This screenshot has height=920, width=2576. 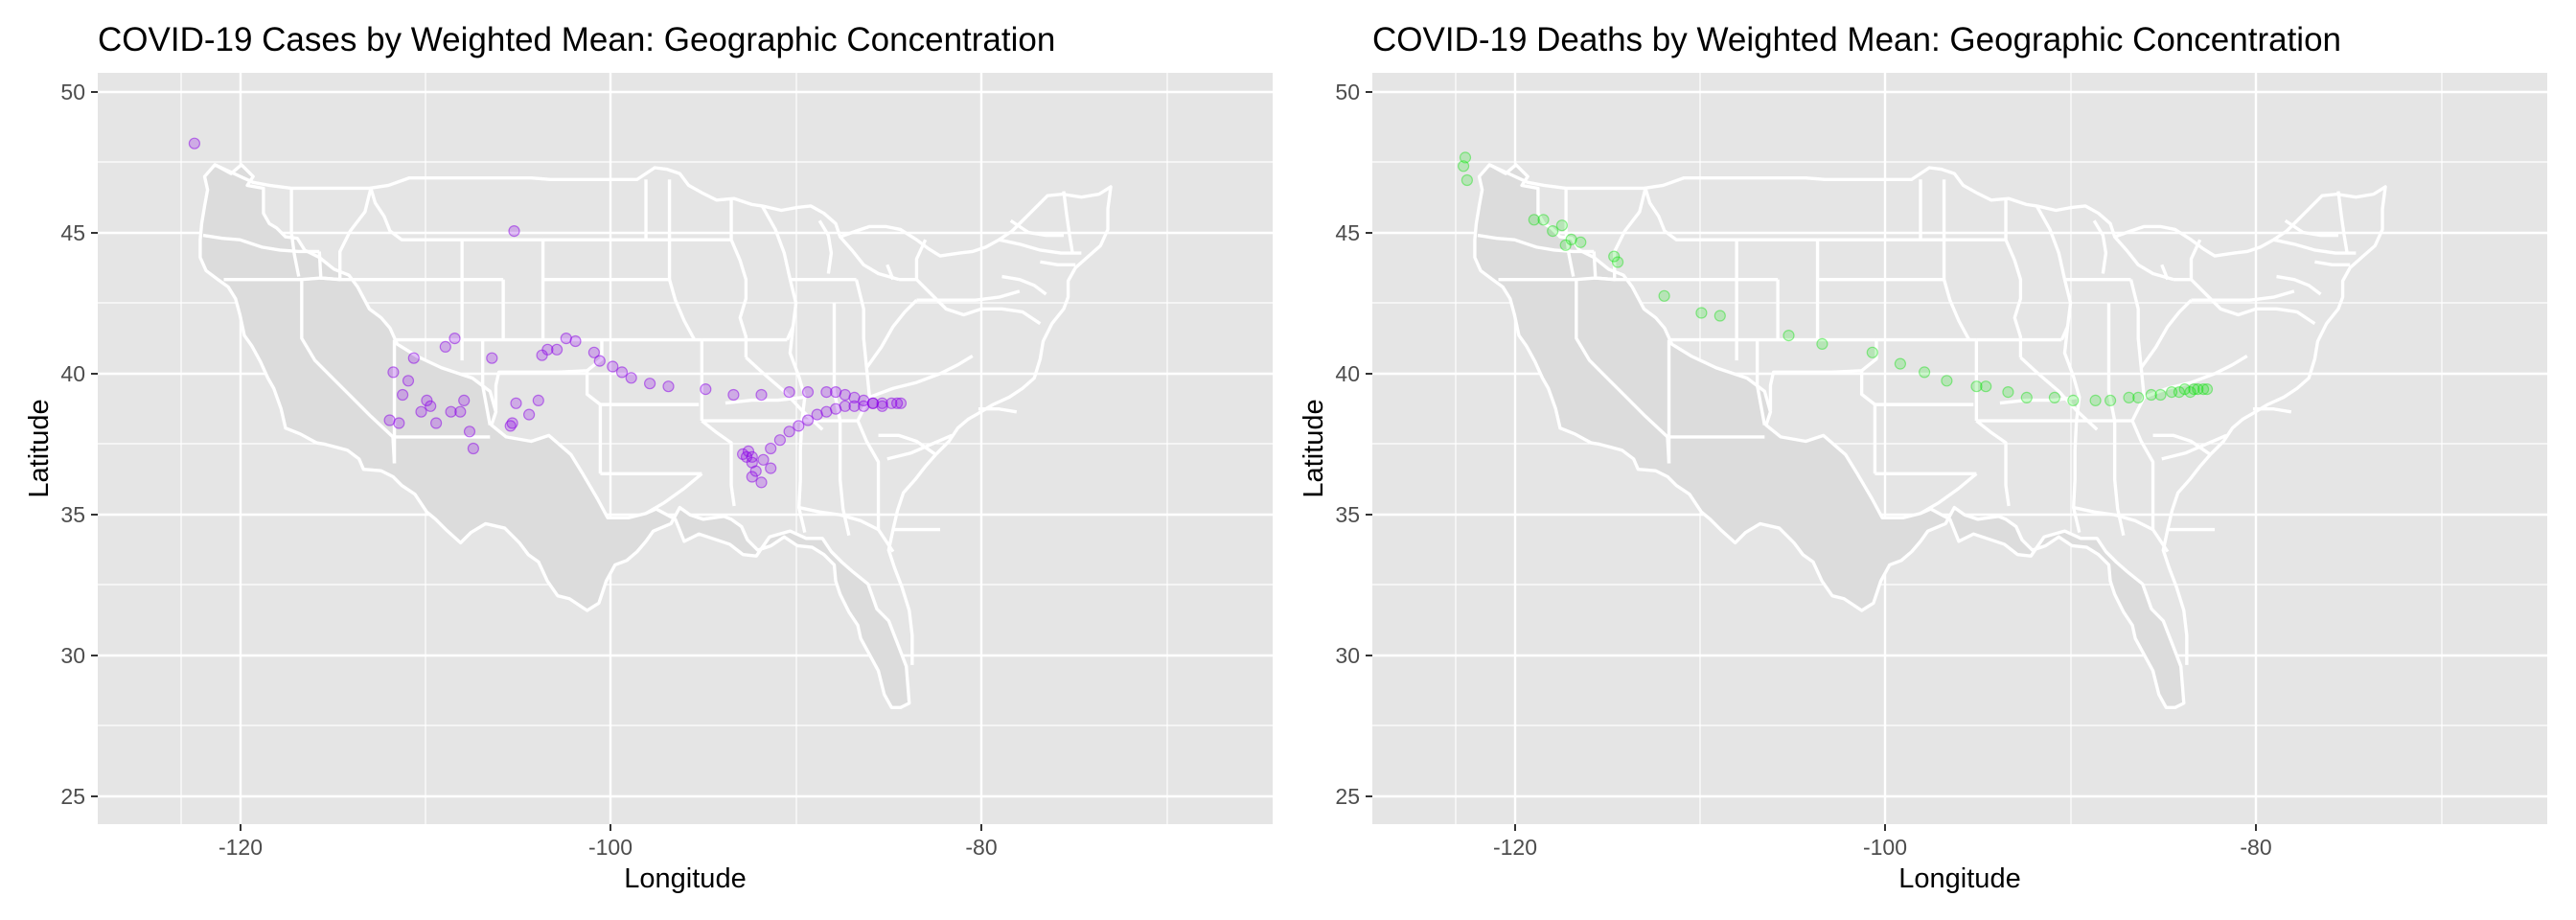 I want to click on y-tick-label: 45, so click(x=1347, y=232).